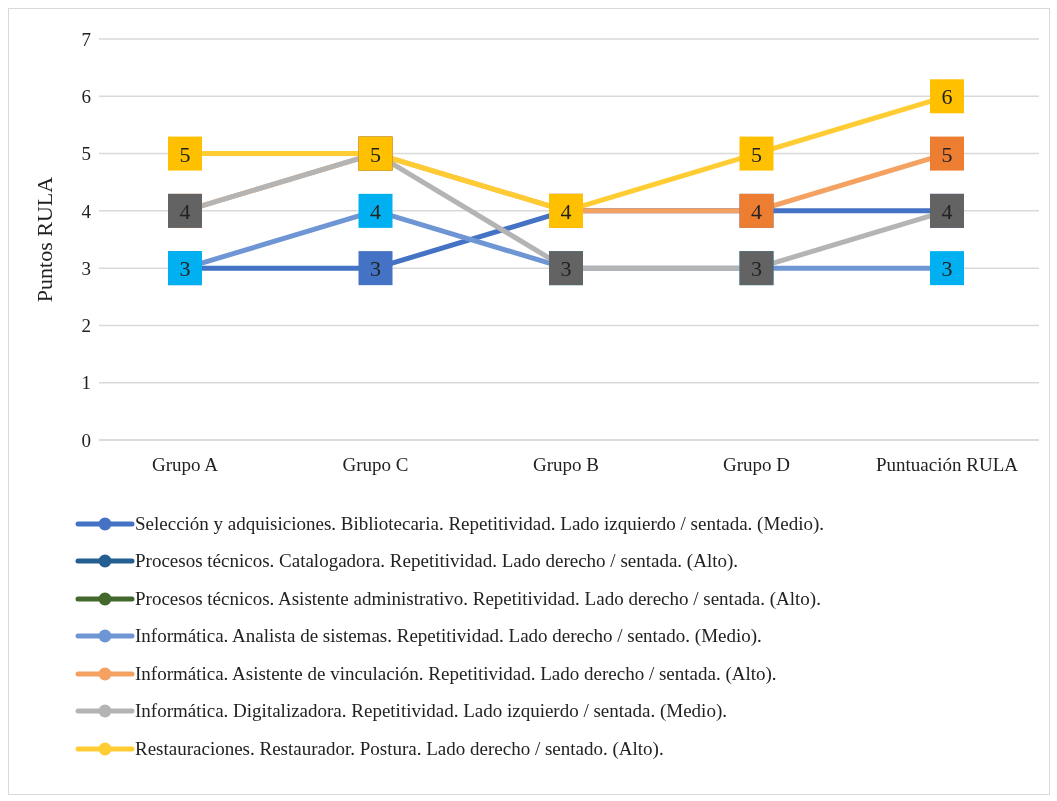 This screenshot has height=801, width=1057. I want to click on y-tick-label: 1, so click(86, 383).